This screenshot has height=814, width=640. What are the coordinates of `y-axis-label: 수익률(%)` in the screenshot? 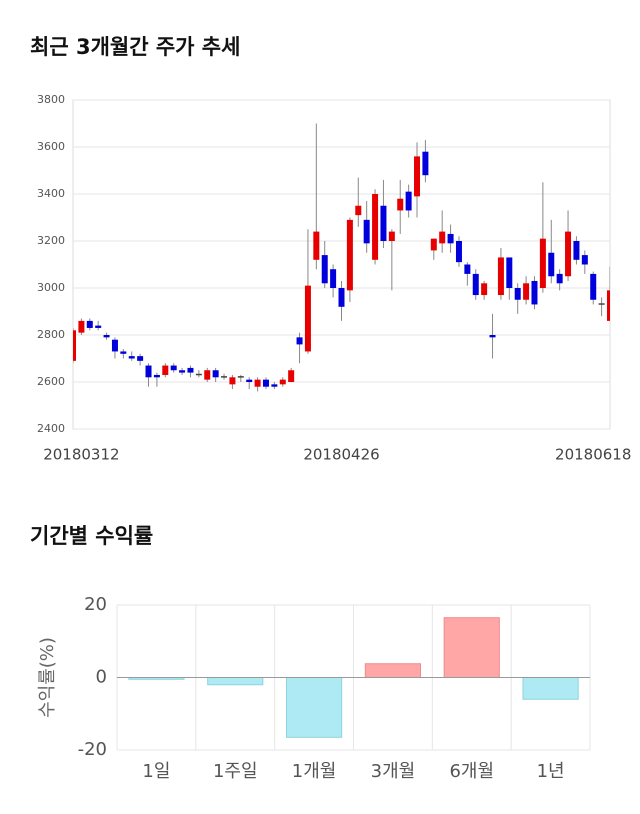 It's located at (47, 677).